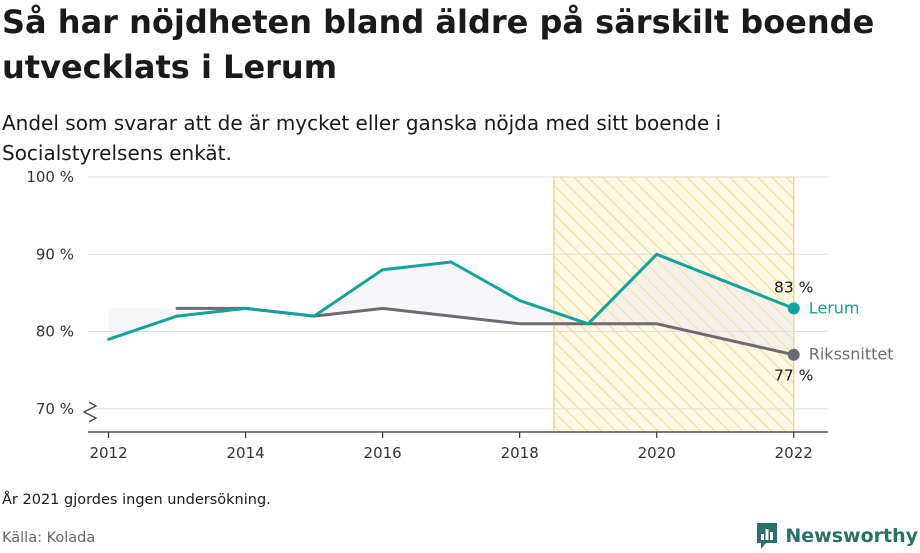 Image resolution: width=920 pixels, height=553 pixels. What do you see at coordinates (108, 453) in the screenshot?
I see `x-tick-label-2012: 2012` at bounding box center [108, 453].